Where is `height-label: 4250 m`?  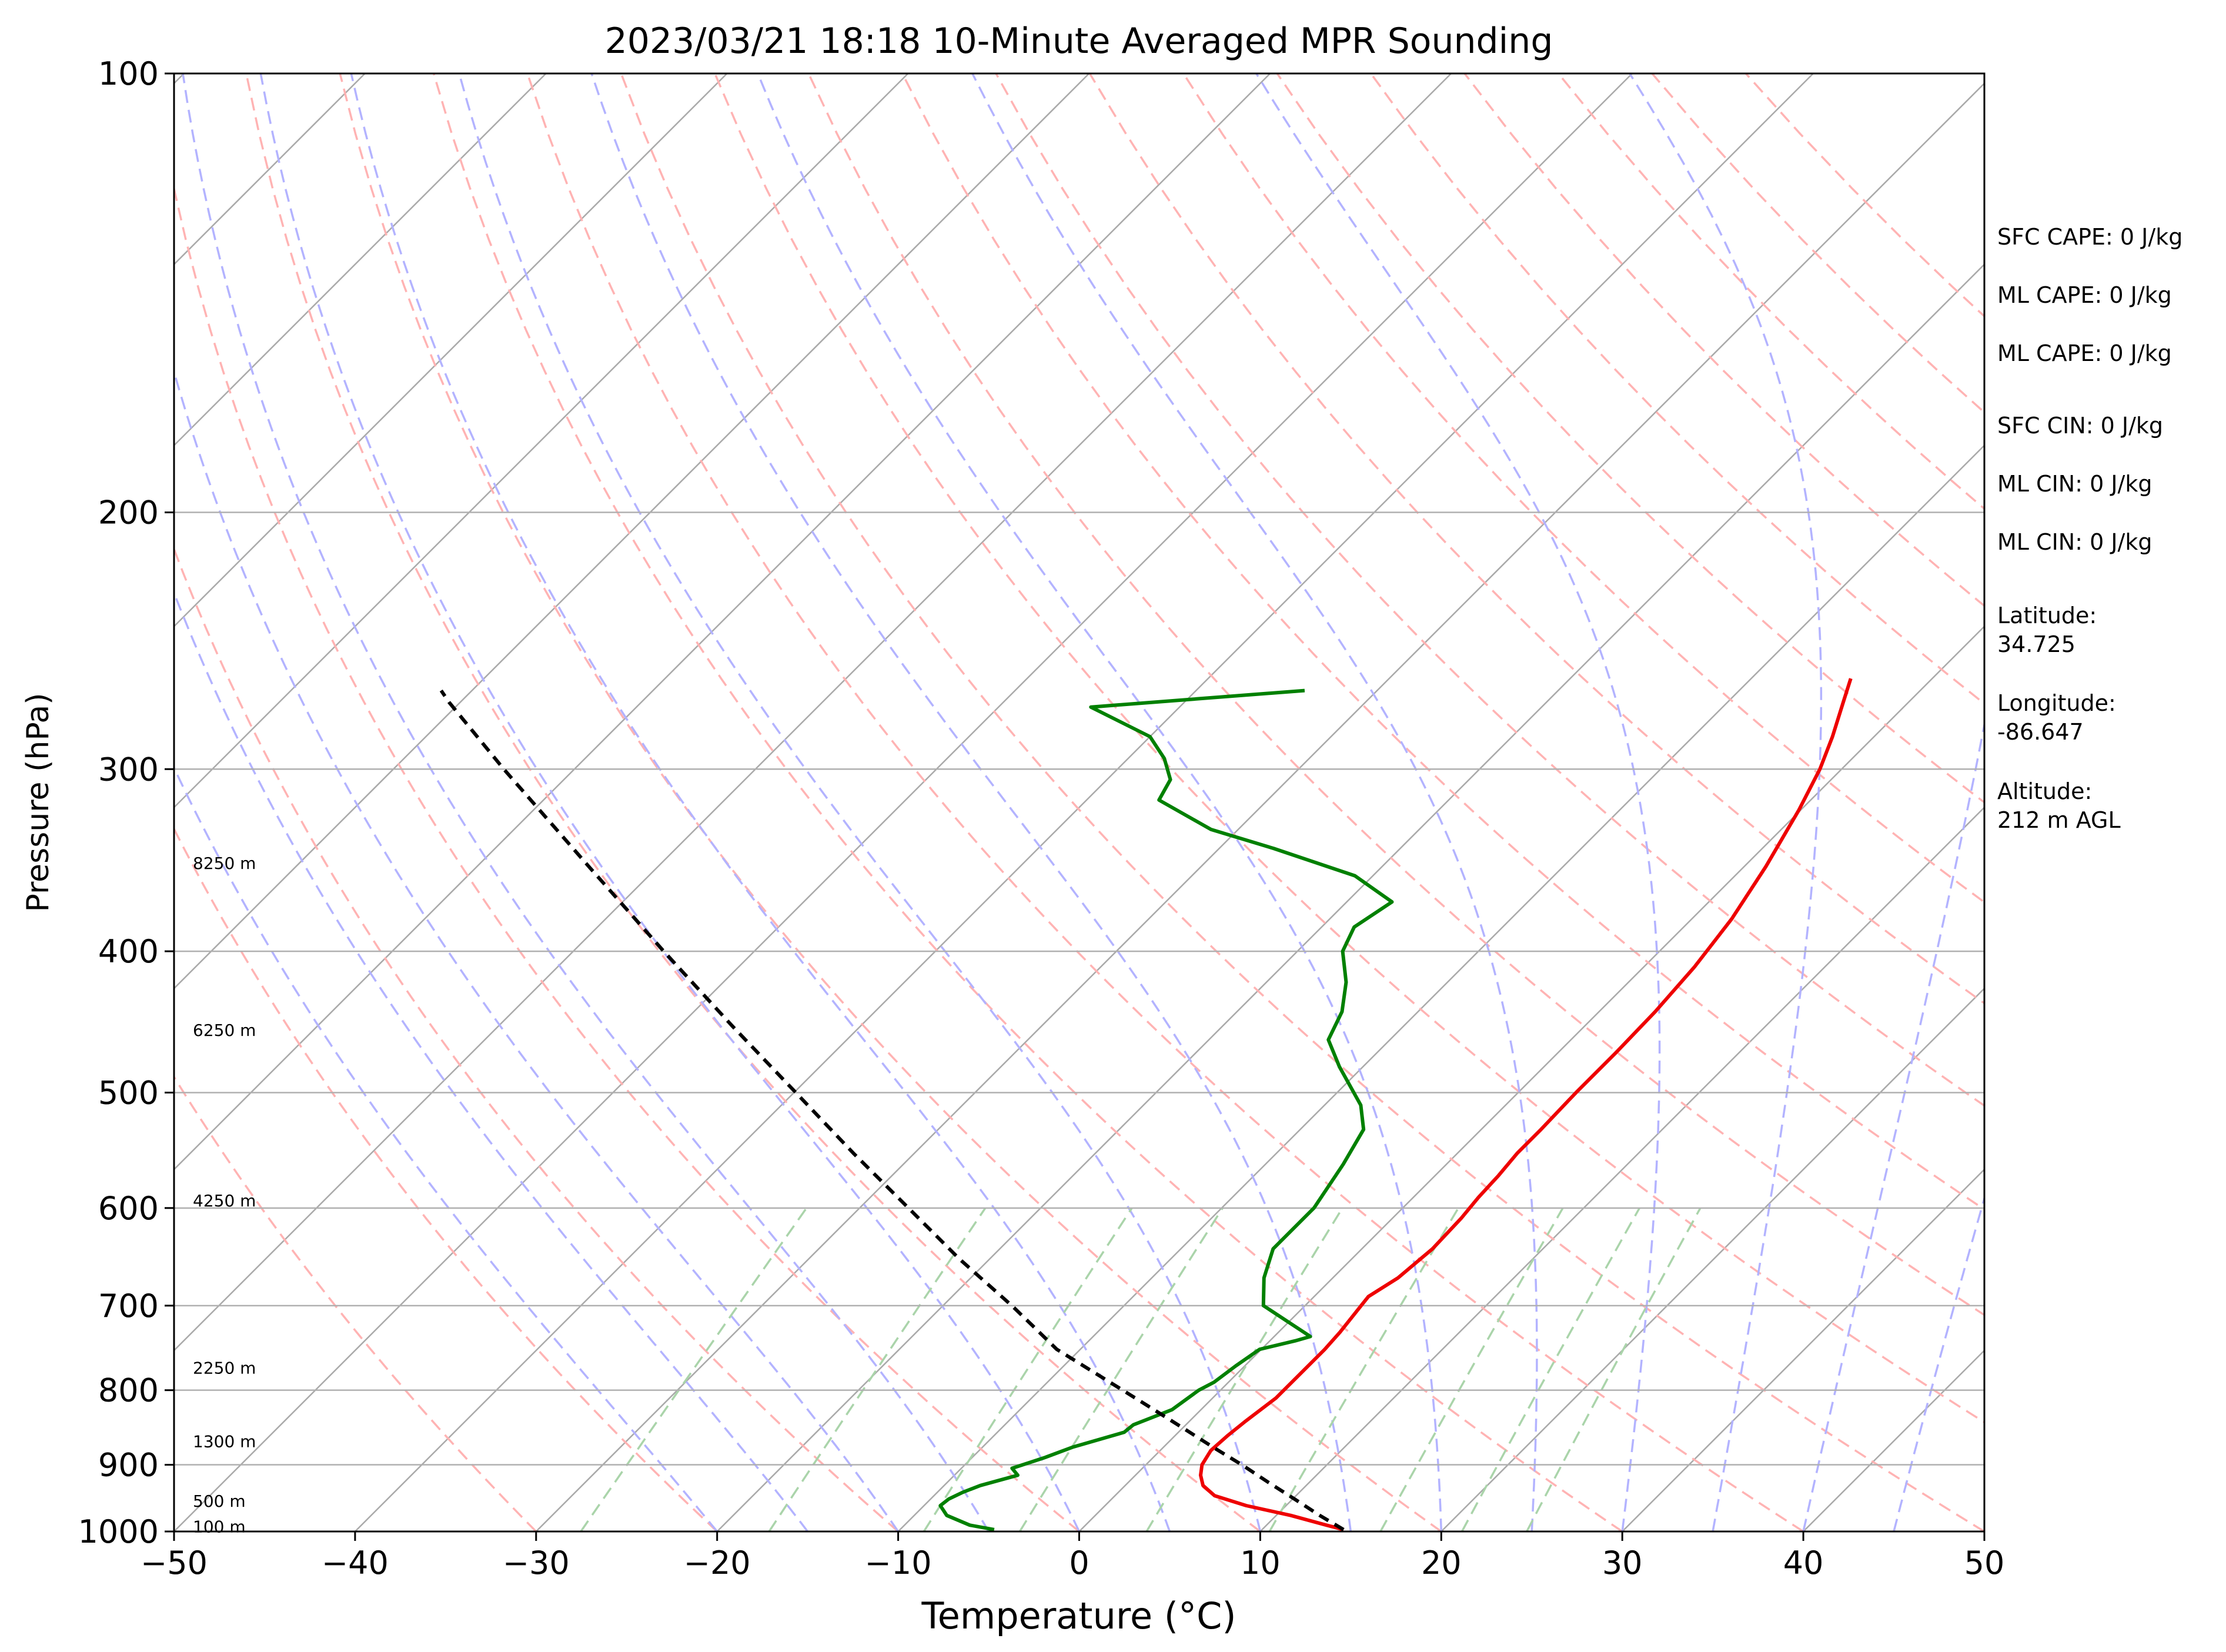
height-label: 4250 m is located at coordinates (224, 1200).